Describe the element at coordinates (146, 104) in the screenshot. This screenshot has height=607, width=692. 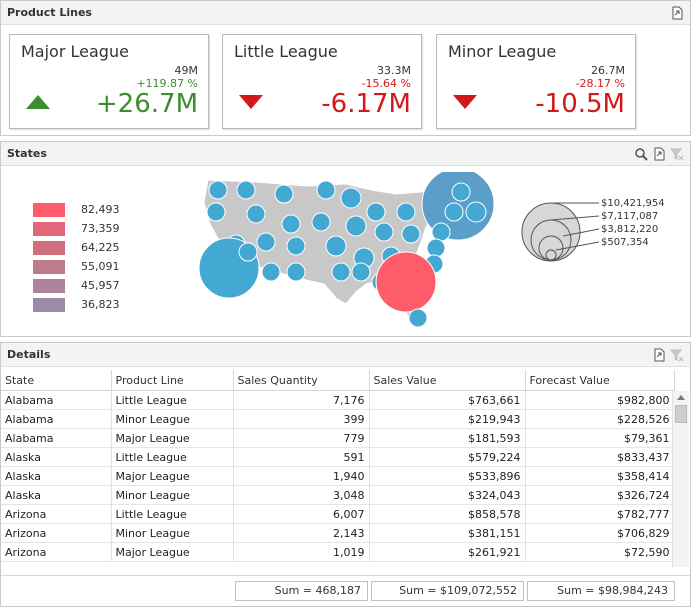
I see `card-value: +26.7M` at that location.